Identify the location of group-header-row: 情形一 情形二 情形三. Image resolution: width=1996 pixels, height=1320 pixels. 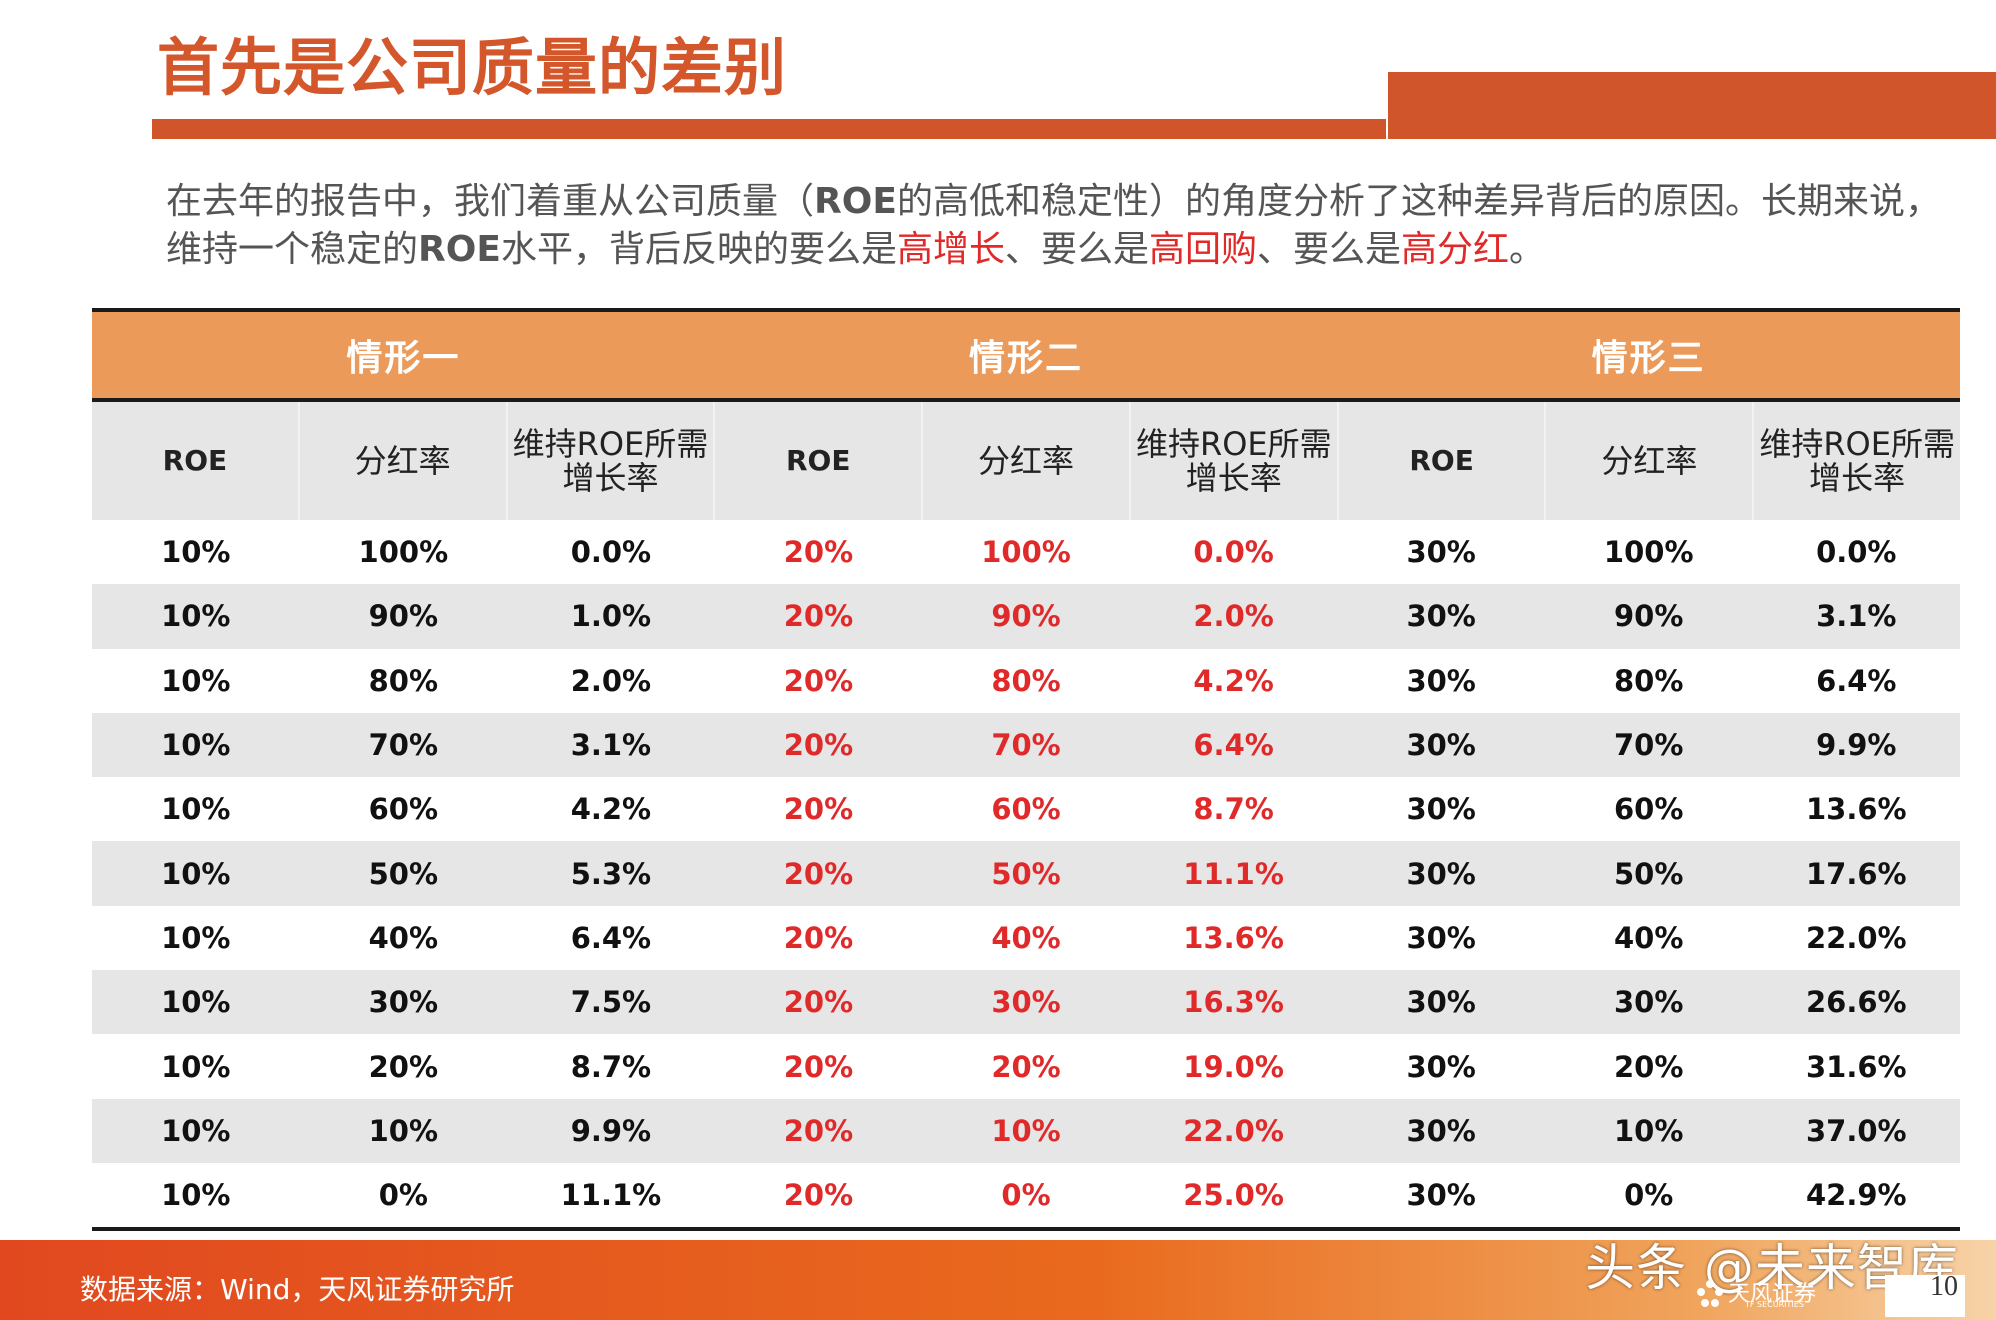
(1026, 355).